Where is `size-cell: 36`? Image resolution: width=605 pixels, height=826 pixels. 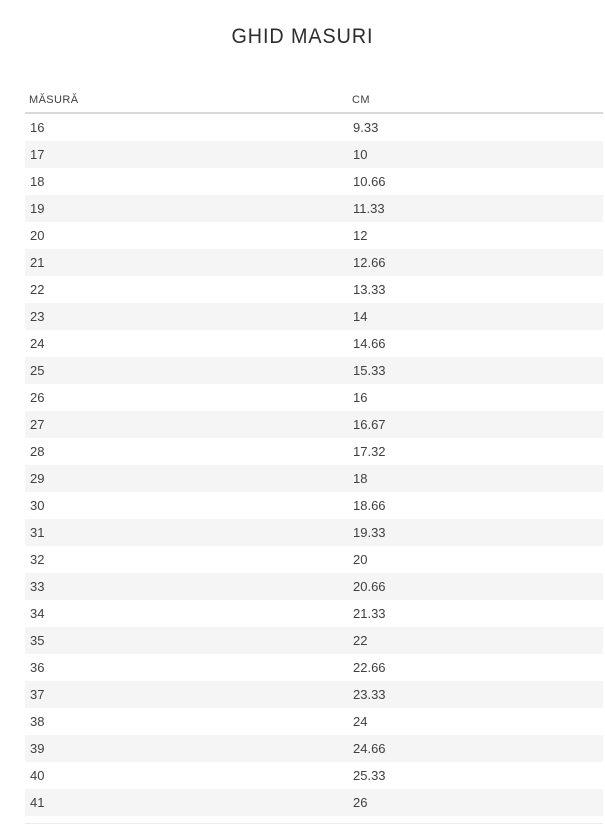 size-cell: 36 is located at coordinates (37, 667).